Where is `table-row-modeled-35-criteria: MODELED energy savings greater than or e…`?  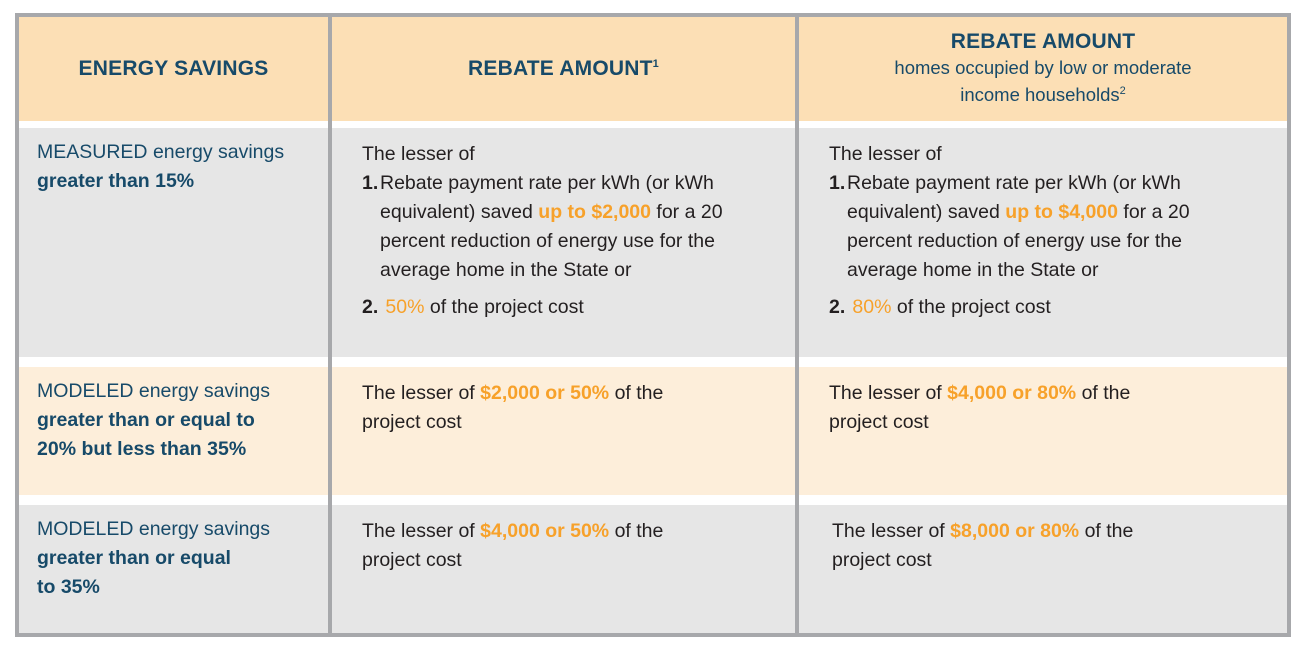
table-row-modeled-35-criteria: MODELED energy savings greater than or e… is located at coordinates (173, 569).